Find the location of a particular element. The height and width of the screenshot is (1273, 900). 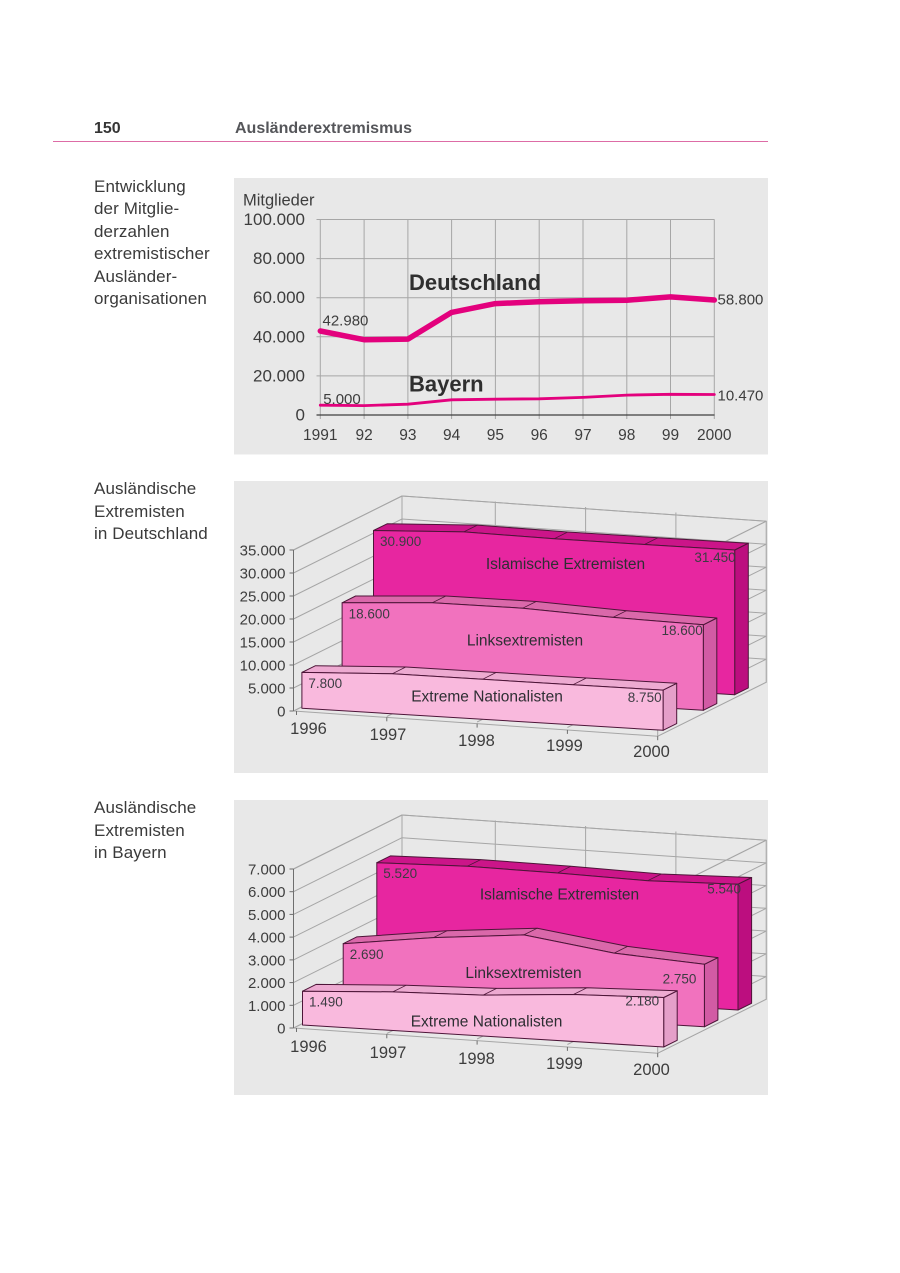

svg-text: 30.900 is located at coordinates (400, 541).